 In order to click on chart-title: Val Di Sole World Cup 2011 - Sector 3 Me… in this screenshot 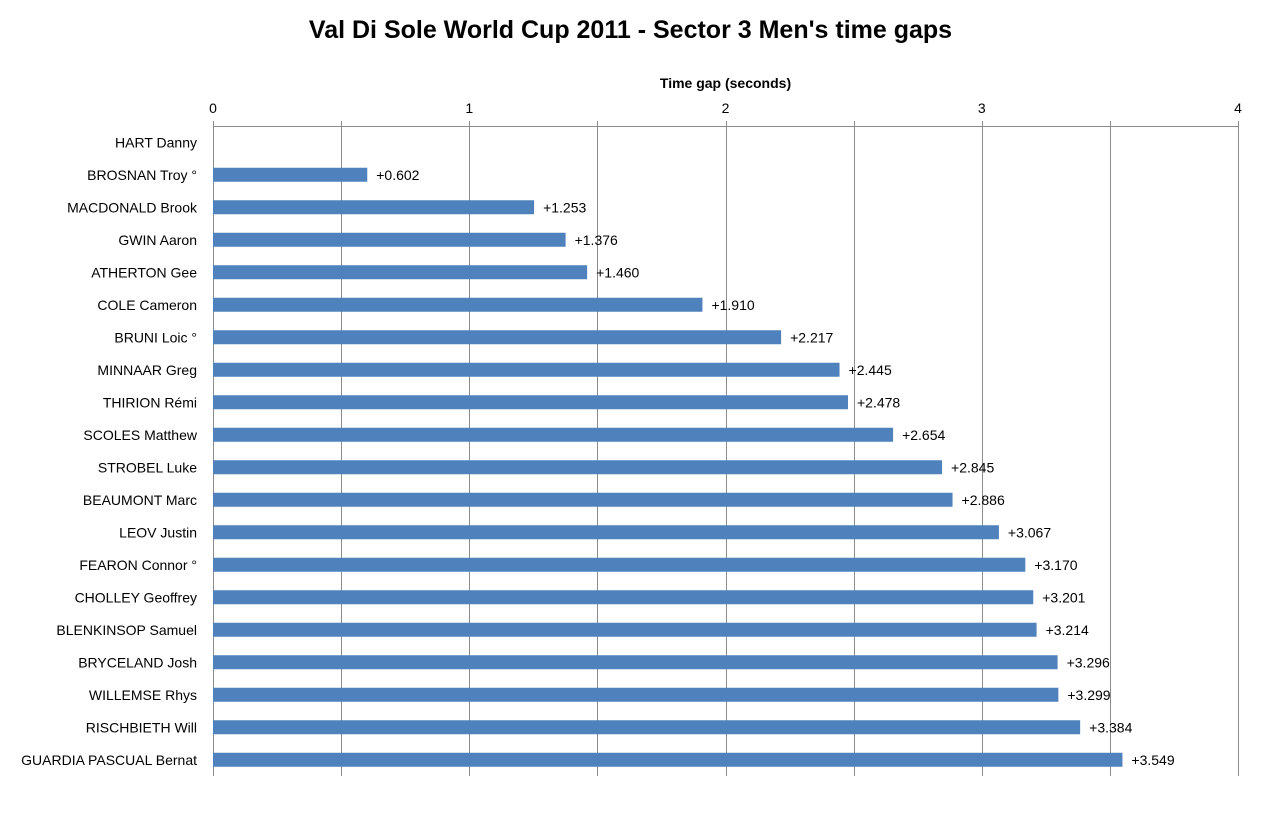, I will do `click(630, 30)`.